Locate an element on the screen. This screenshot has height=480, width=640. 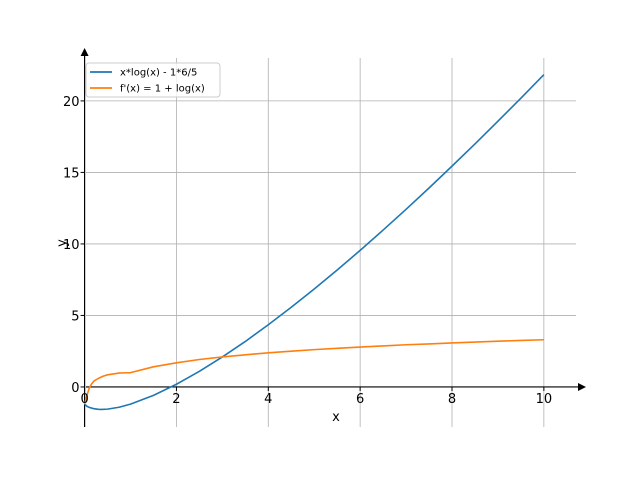
legend: x*log(x) - 1*6/5 f'(x) = 1 + log(x) is located at coordinates (153, 80).